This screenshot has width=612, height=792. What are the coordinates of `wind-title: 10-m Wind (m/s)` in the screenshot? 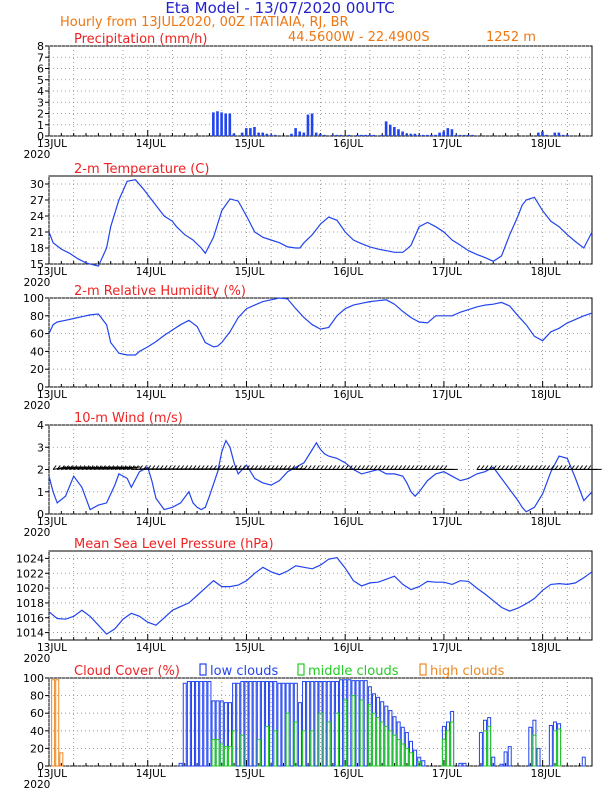 It's located at (128, 418).